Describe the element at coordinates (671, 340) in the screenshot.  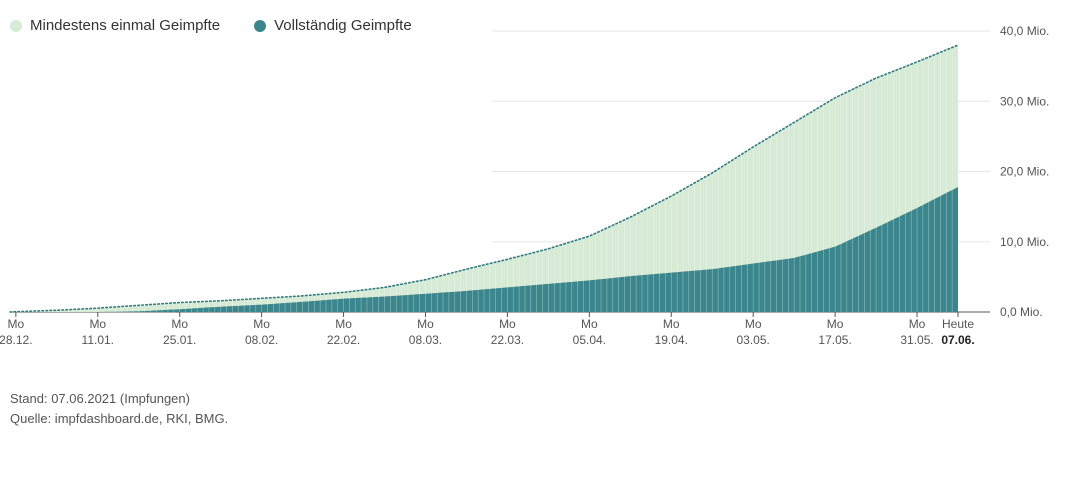
I see `x-tick-date-label: 19.04.` at that location.